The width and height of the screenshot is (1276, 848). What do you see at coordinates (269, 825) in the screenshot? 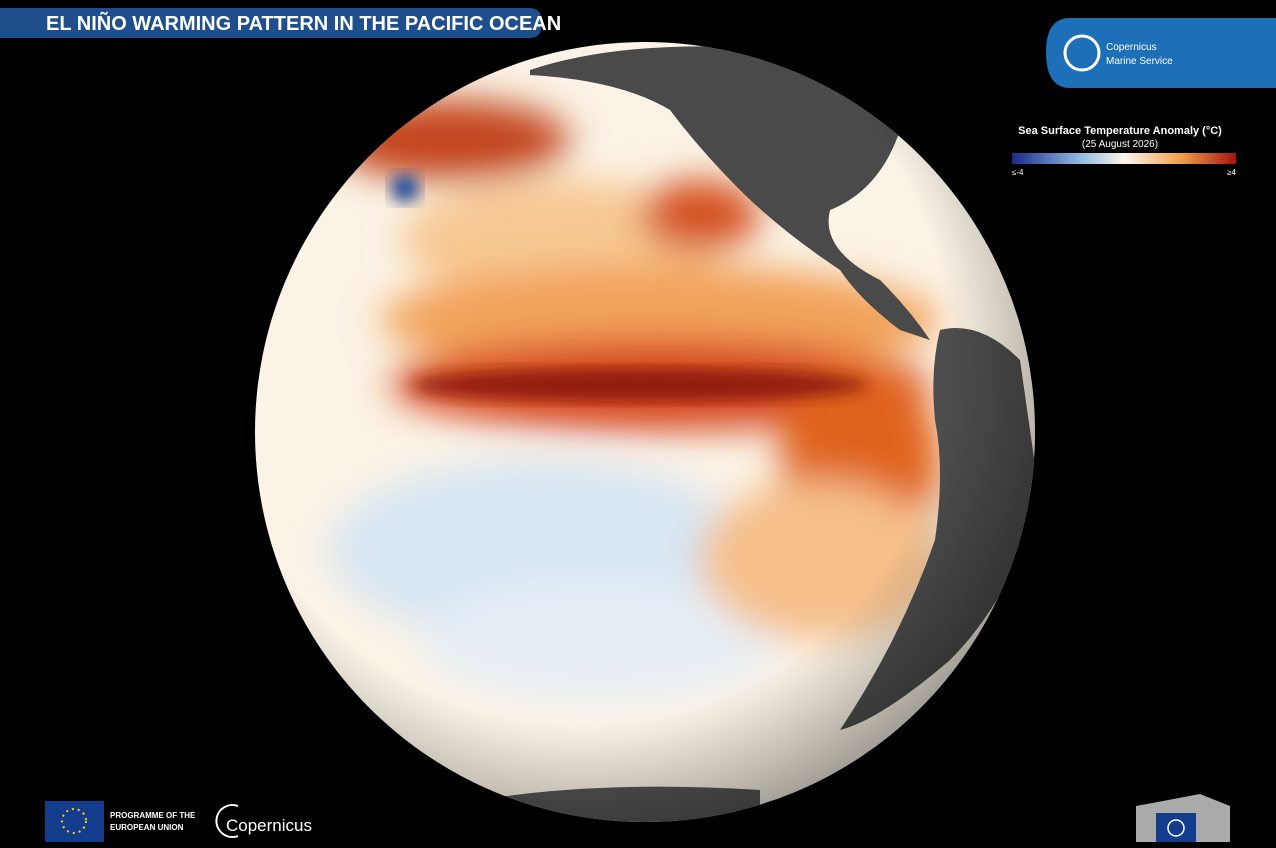
I see `copernicus-logo: Copernicus` at bounding box center [269, 825].